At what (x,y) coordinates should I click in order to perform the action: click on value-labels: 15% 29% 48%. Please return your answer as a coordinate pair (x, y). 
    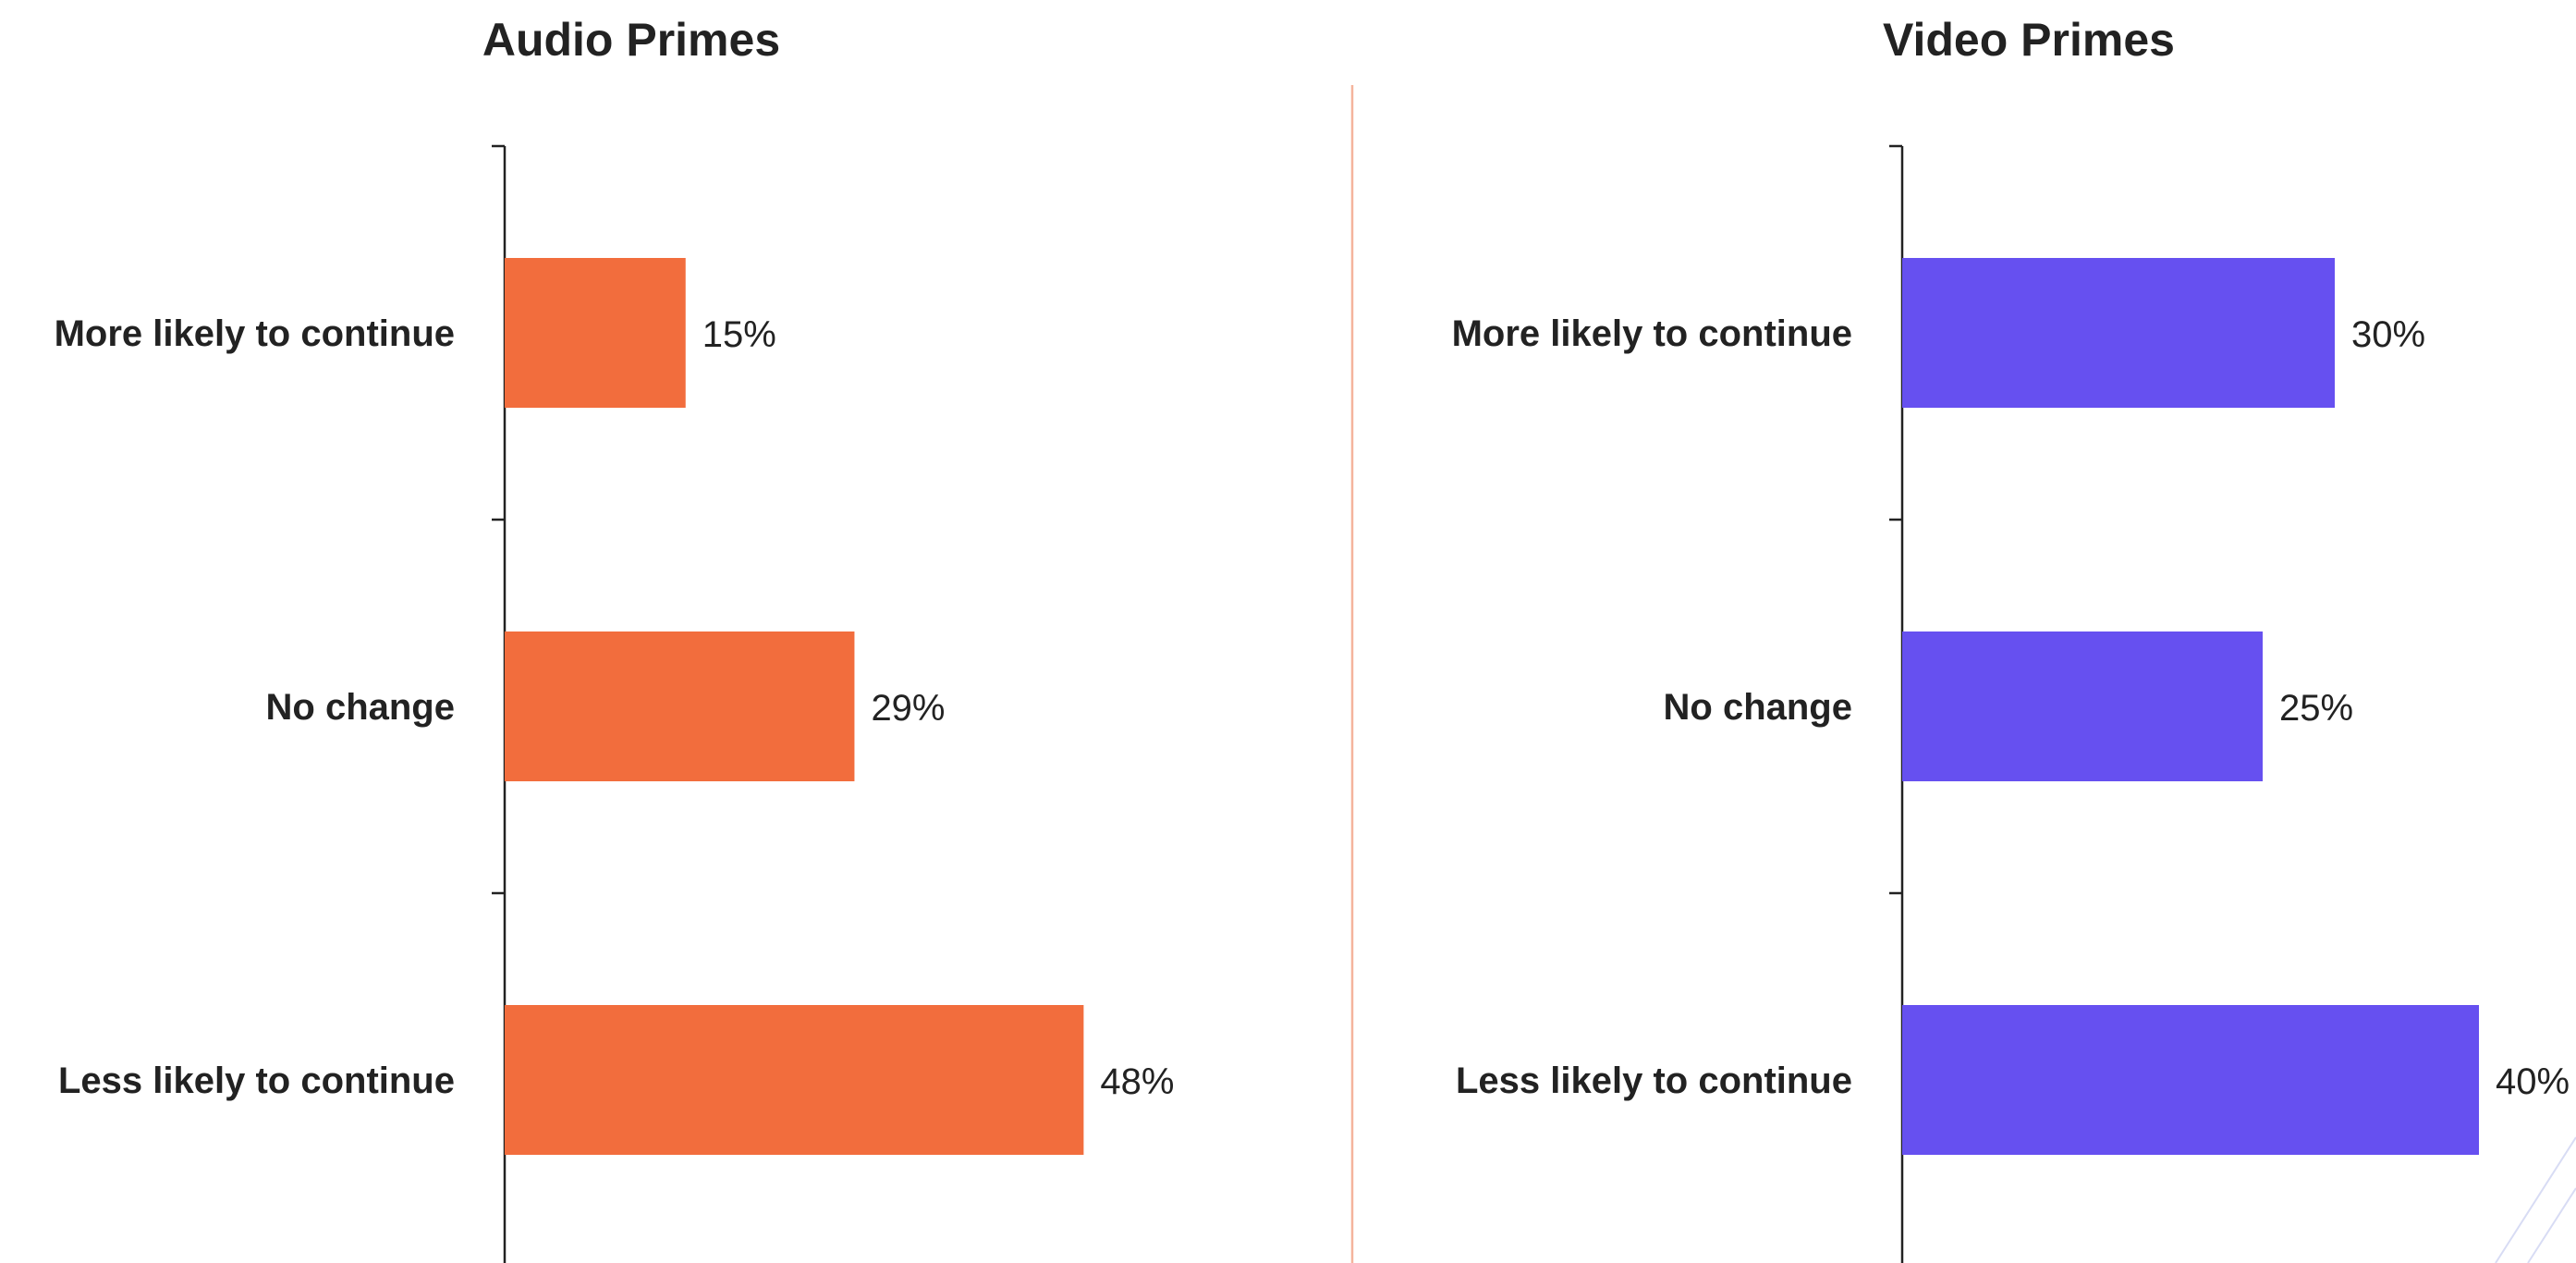
    Looking at the image, I should click on (938, 708).